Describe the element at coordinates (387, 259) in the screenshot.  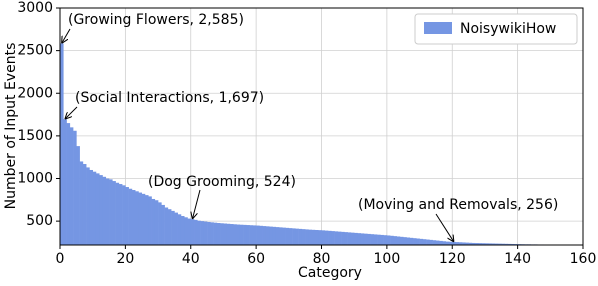
I see `x-tick-label: 100` at that location.